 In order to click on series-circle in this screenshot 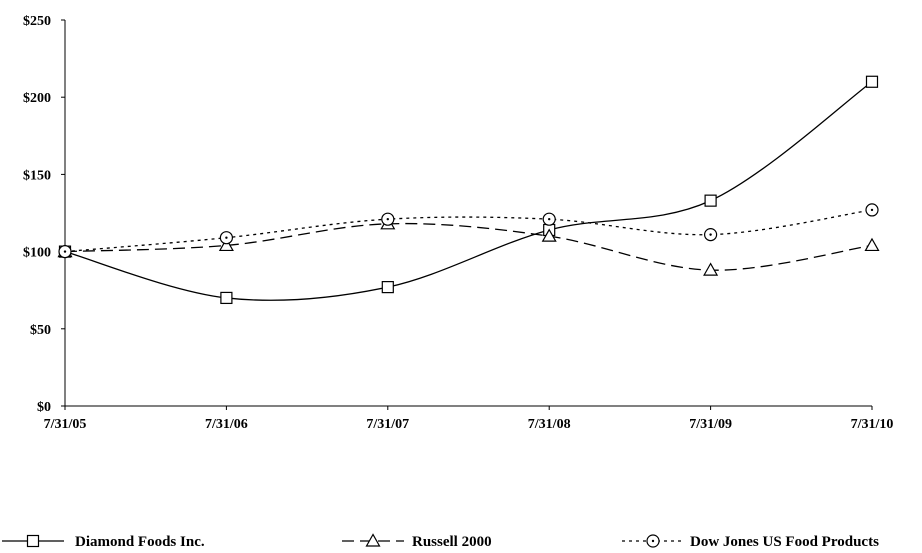, I will do `click(468, 231)`.